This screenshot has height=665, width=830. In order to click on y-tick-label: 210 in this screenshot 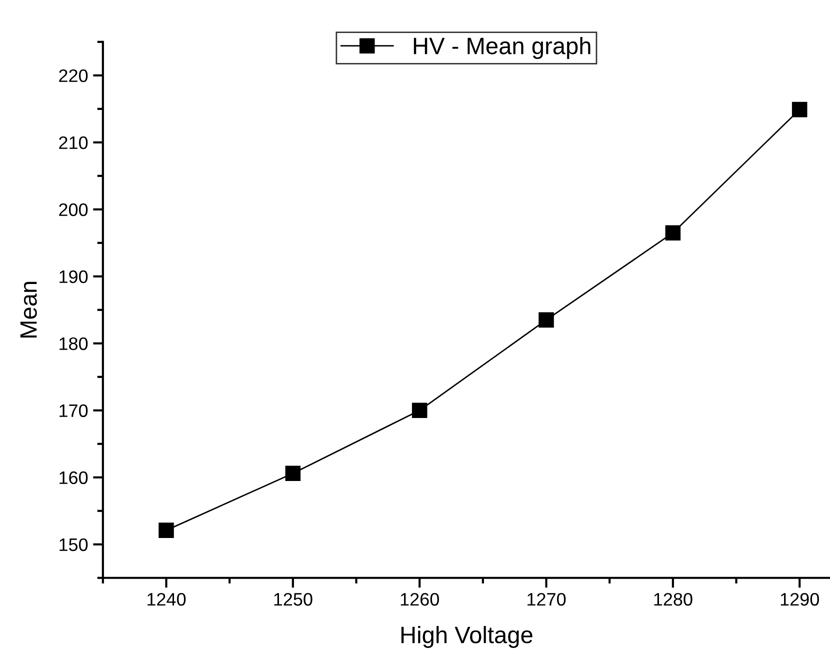, I will do `click(73, 143)`.